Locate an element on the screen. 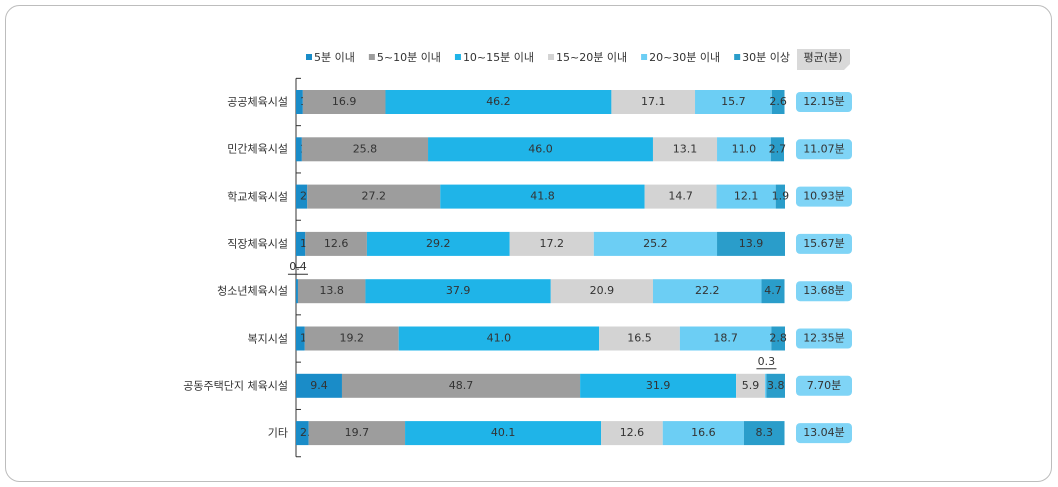  category-label: 민간체육시설 is located at coordinates (257, 149).